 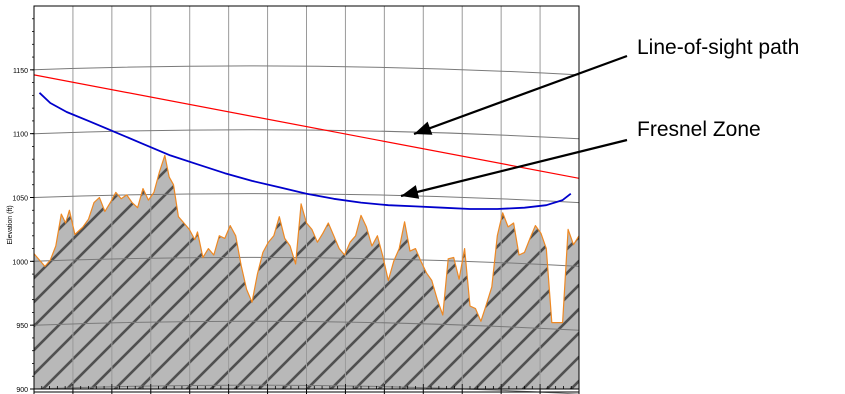 I want to click on annotation-fresnel-zone: Fresnel Zone, so click(x=699, y=129).